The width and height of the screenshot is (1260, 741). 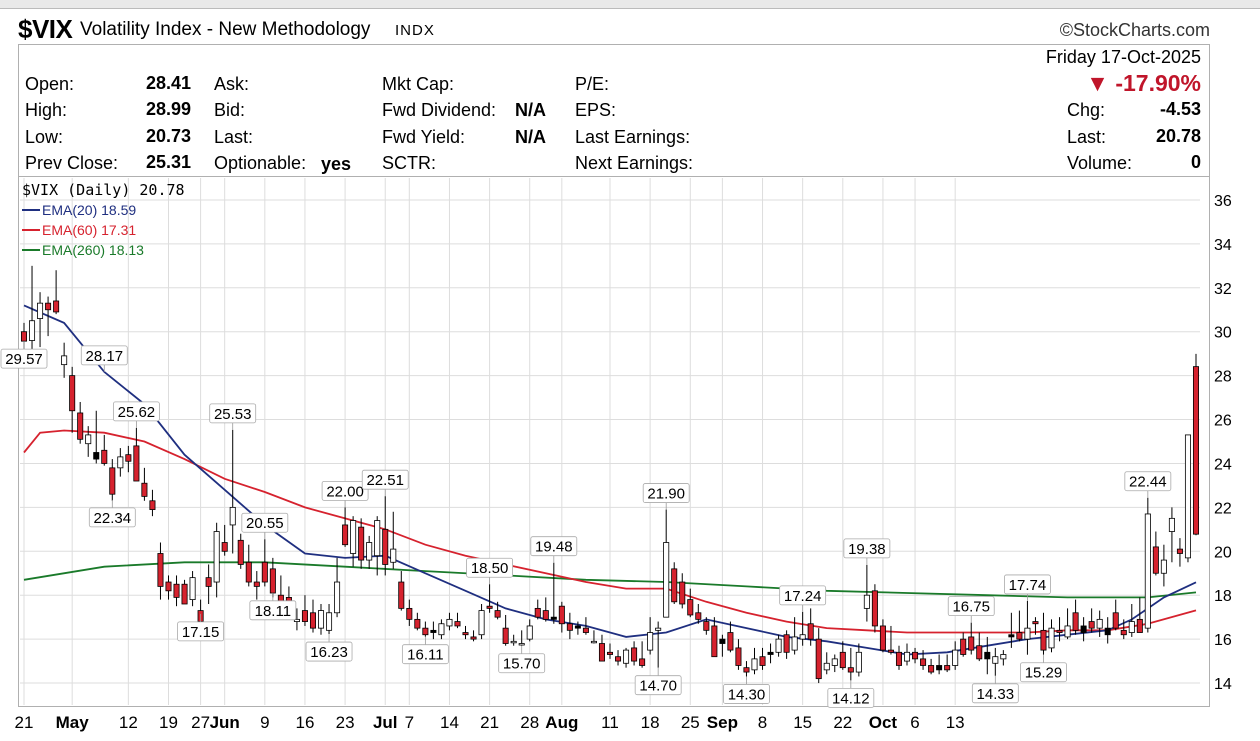 What do you see at coordinates (666, 494) in the screenshot?
I see `annotation-label: 21.90` at bounding box center [666, 494].